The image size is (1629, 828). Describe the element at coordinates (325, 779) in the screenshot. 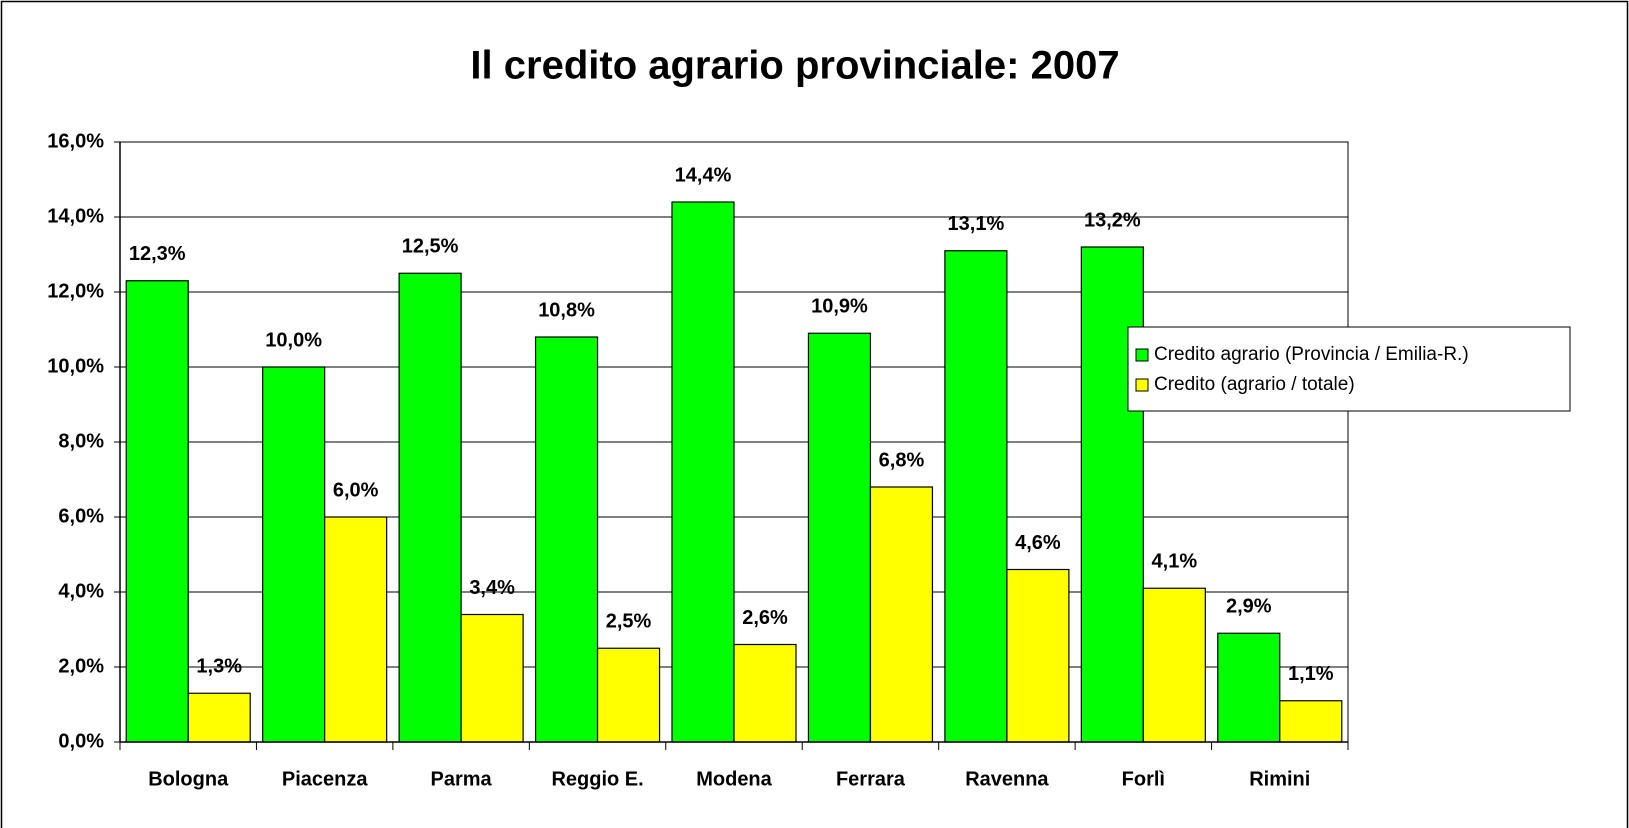

I see `x-tick-label: Piacenza` at that location.